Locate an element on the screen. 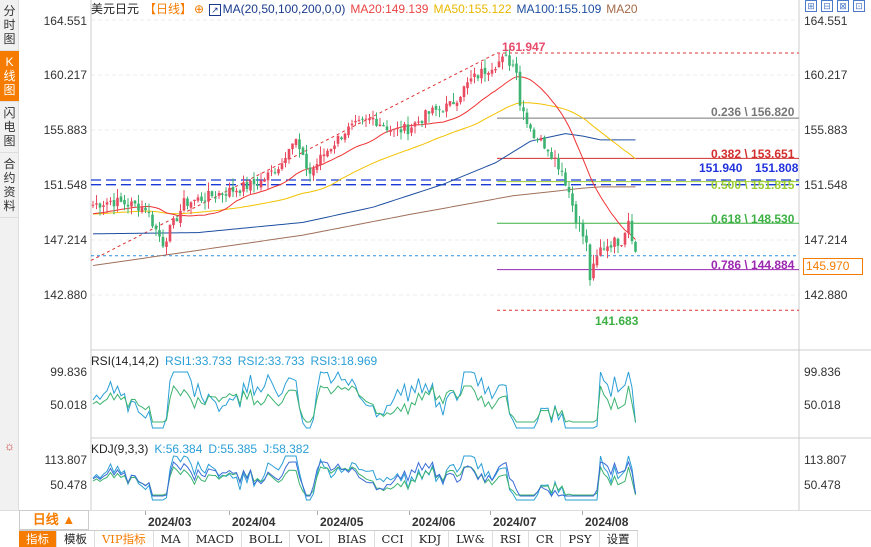  date-label: 2024/06 is located at coordinates (434, 522).